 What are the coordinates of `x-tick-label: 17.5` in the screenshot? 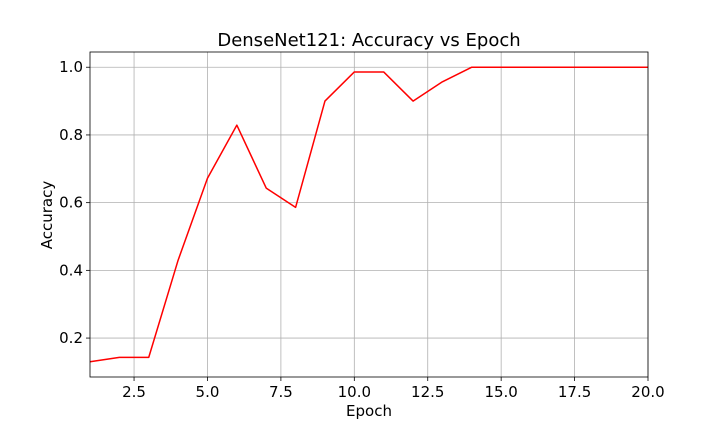 It's located at (574, 392).